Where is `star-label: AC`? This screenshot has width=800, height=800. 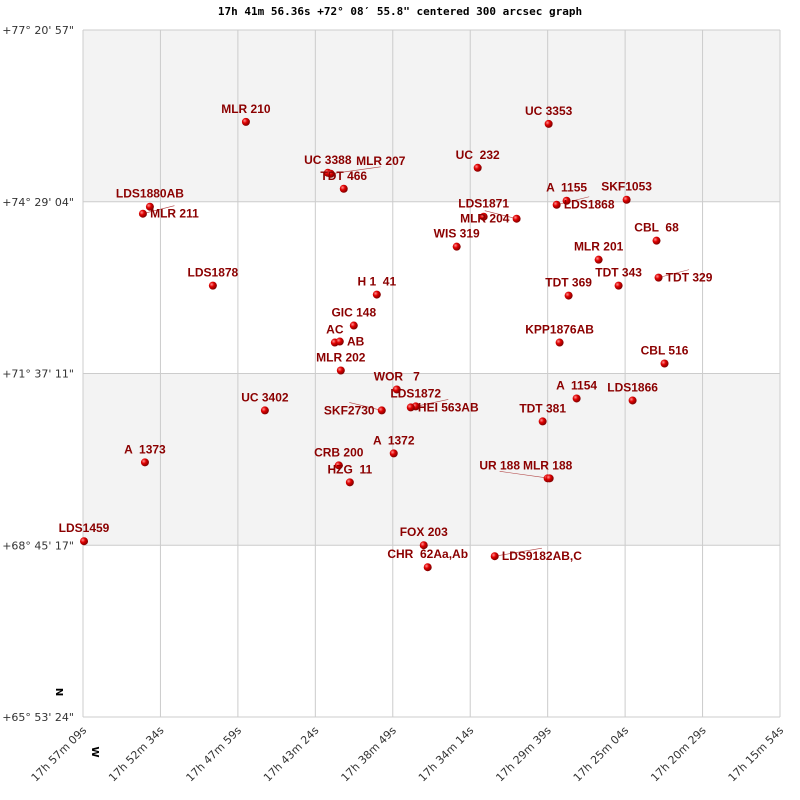
star-label: AC is located at coordinates (335, 330).